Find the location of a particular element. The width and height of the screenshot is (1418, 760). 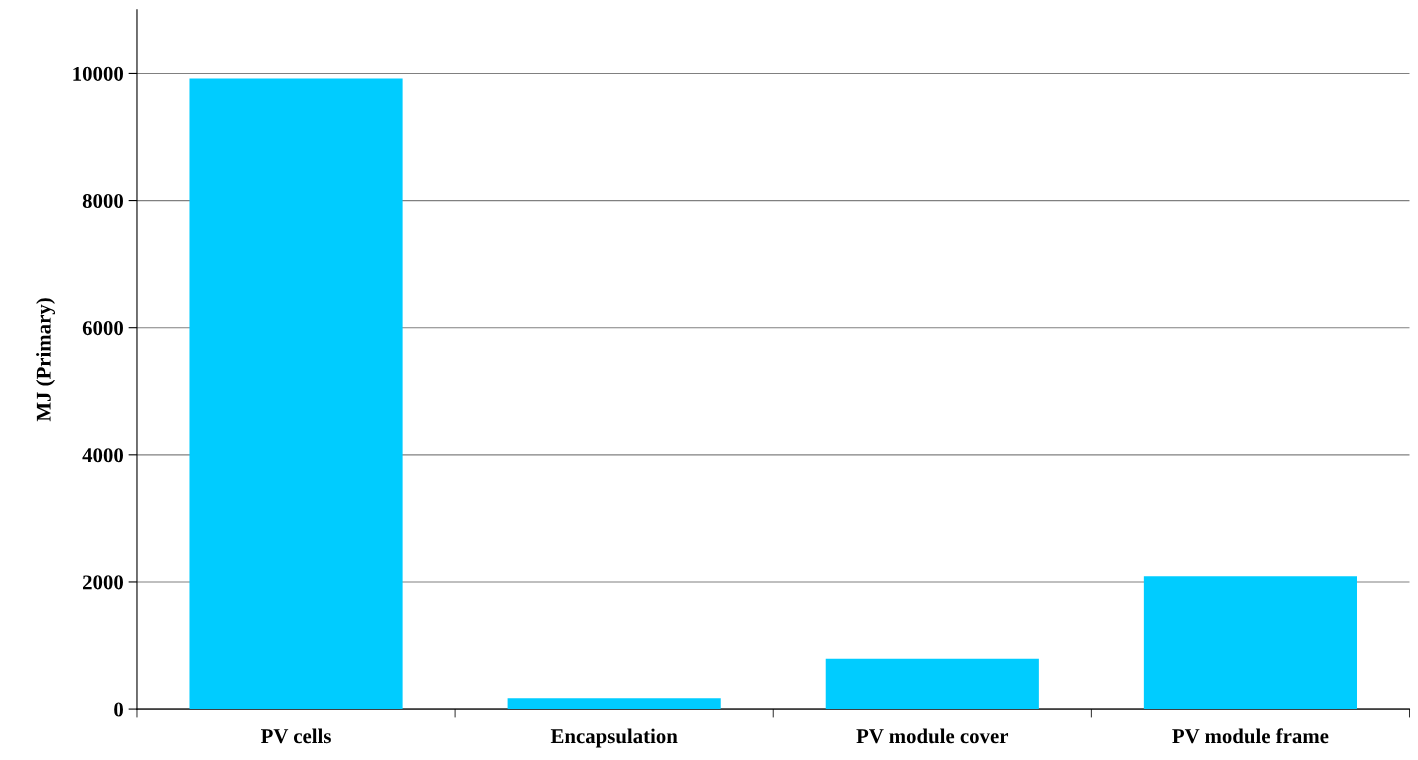

x-tick-label: Encapsulation is located at coordinates (614, 738).